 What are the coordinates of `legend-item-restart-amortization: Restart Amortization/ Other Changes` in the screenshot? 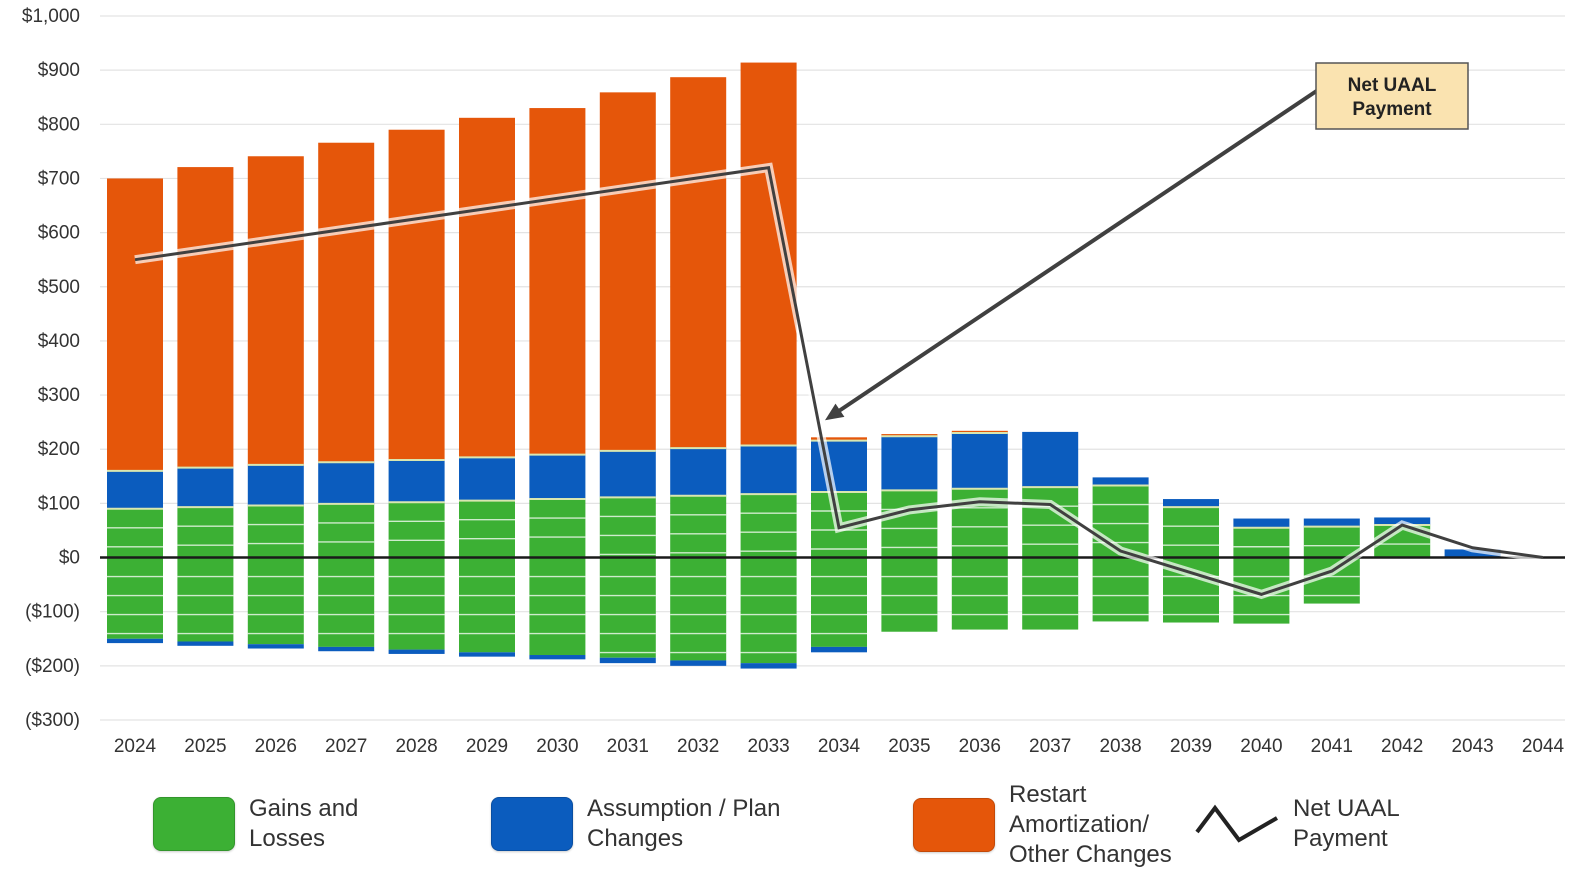 It's located at (1042, 825).